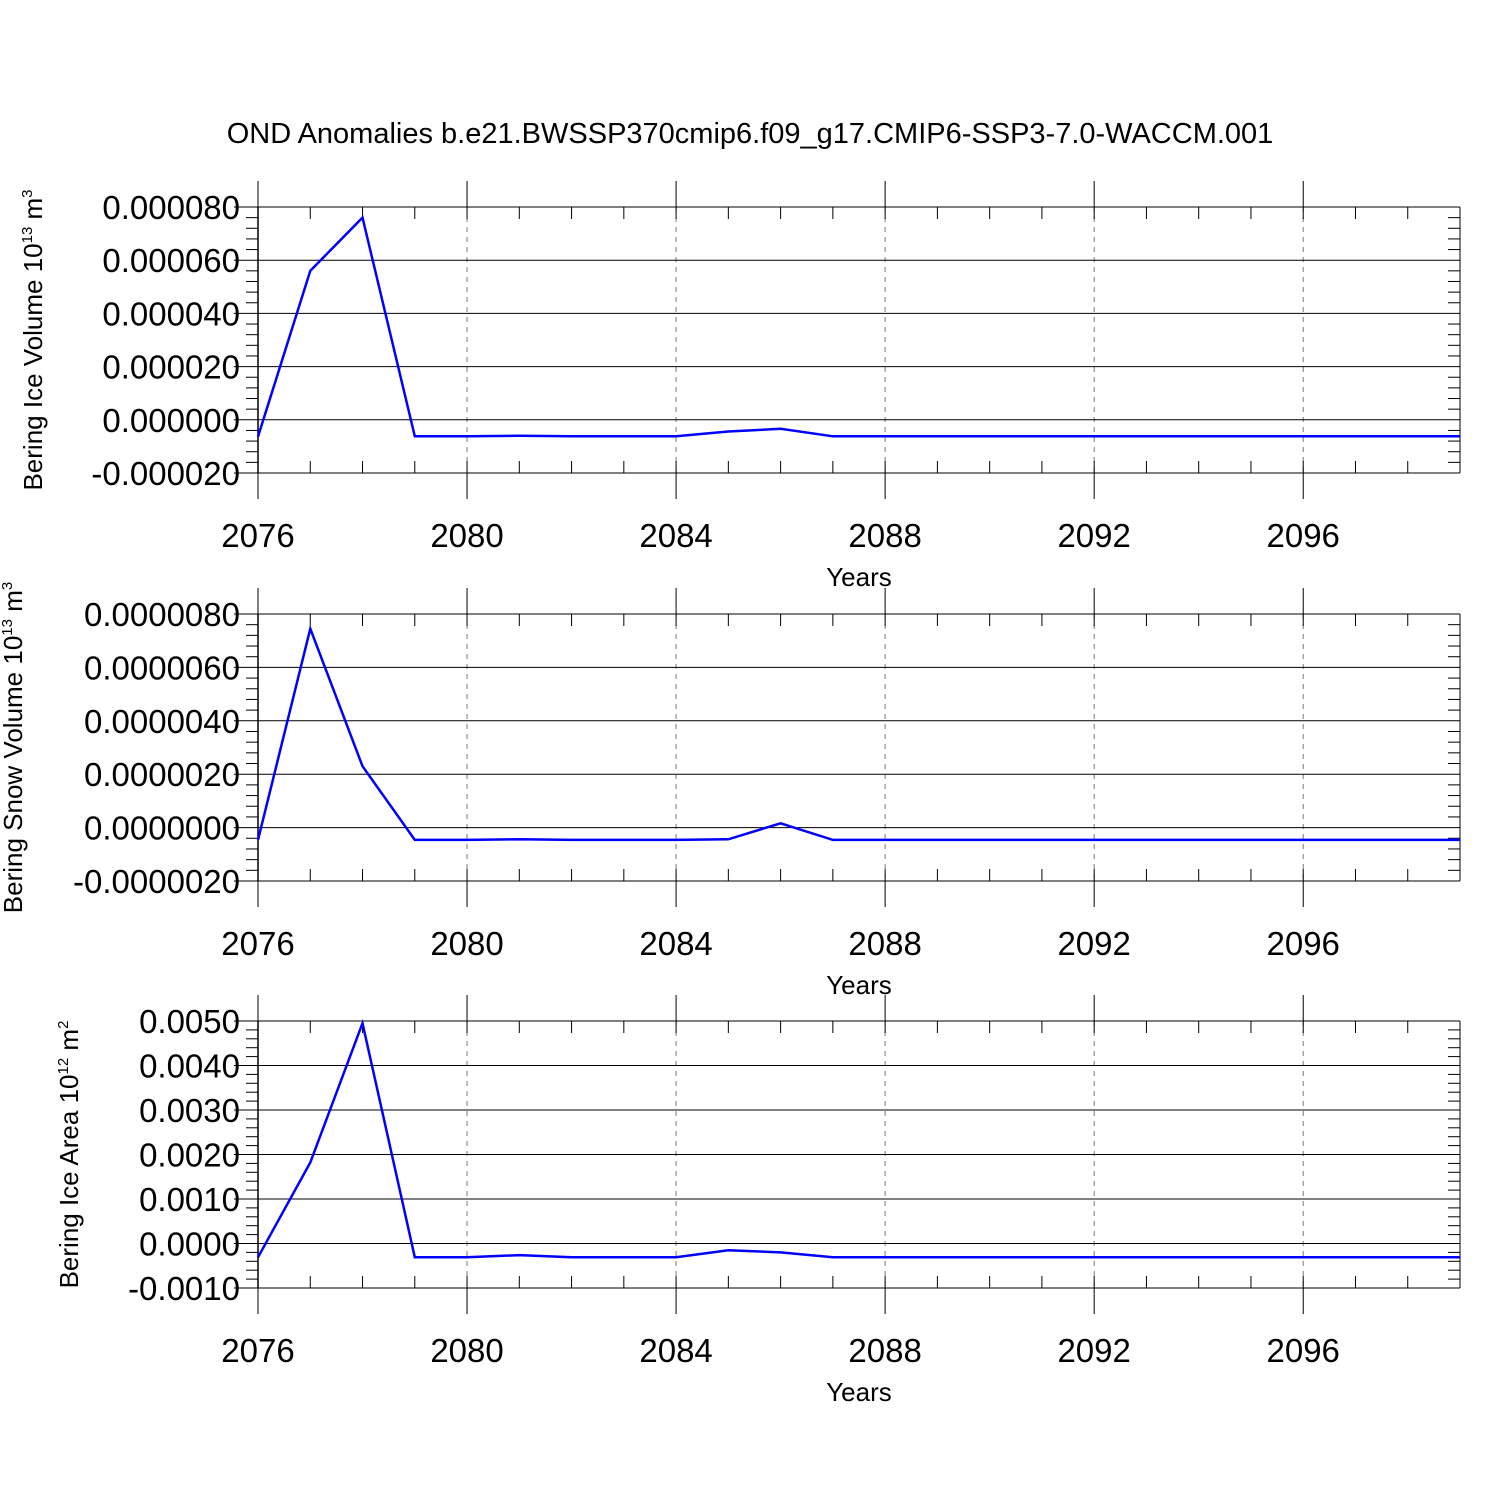  I want to click on y-tick-label: 0.0000020, so click(162, 774).